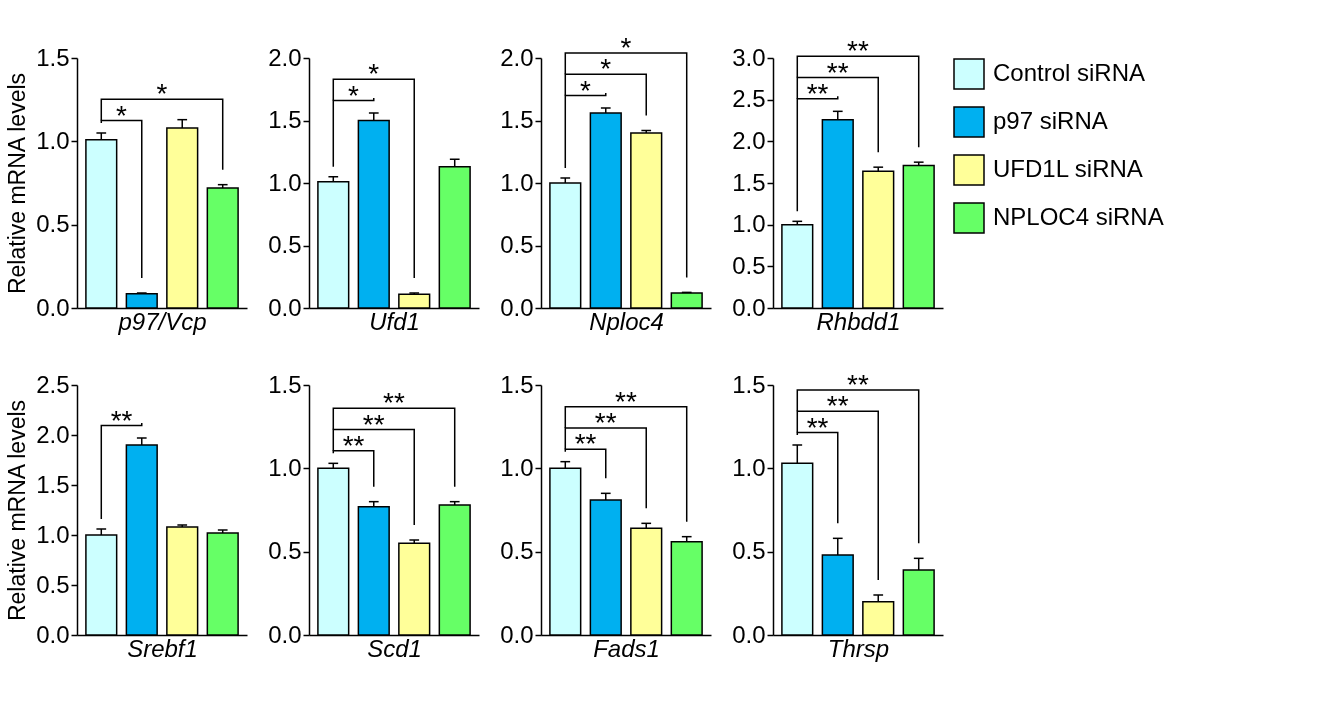 The height and width of the screenshot is (706, 1344). What do you see at coordinates (626, 648) in the screenshot?
I see `x-axis-title: Fads1` at bounding box center [626, 648].